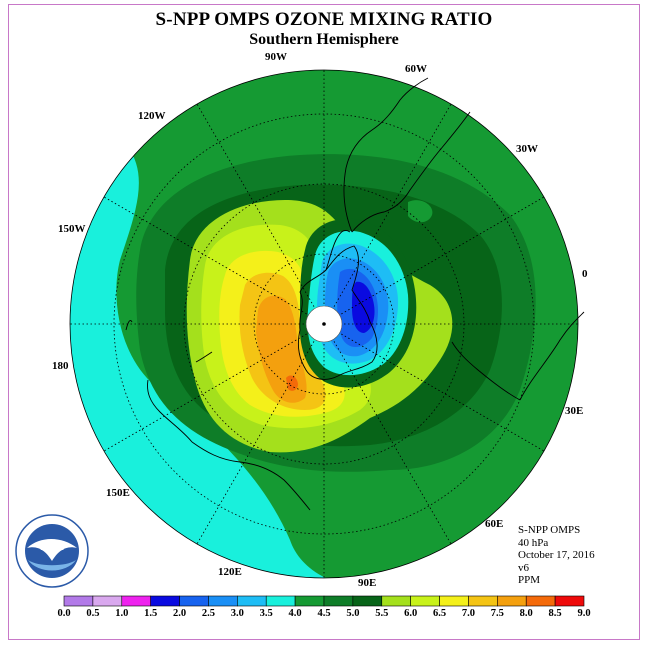 This screenshot has width=648, height=648. What do you see at coordinates (555, 613) in the screenshot?
I see `color-scale-tick-label: 8.5` at bounding box center [555, 613].